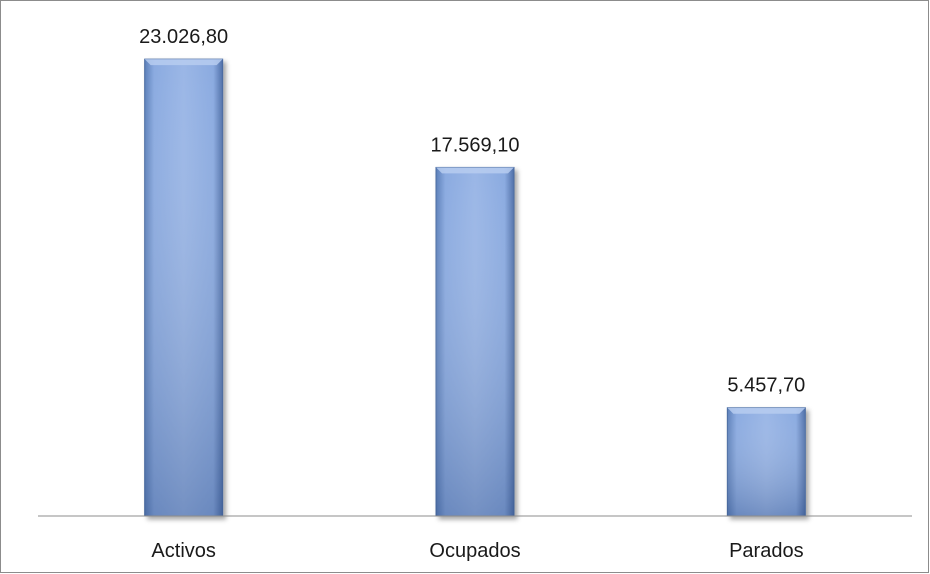  I want to click on bar-ocupados, so click(475, 341).